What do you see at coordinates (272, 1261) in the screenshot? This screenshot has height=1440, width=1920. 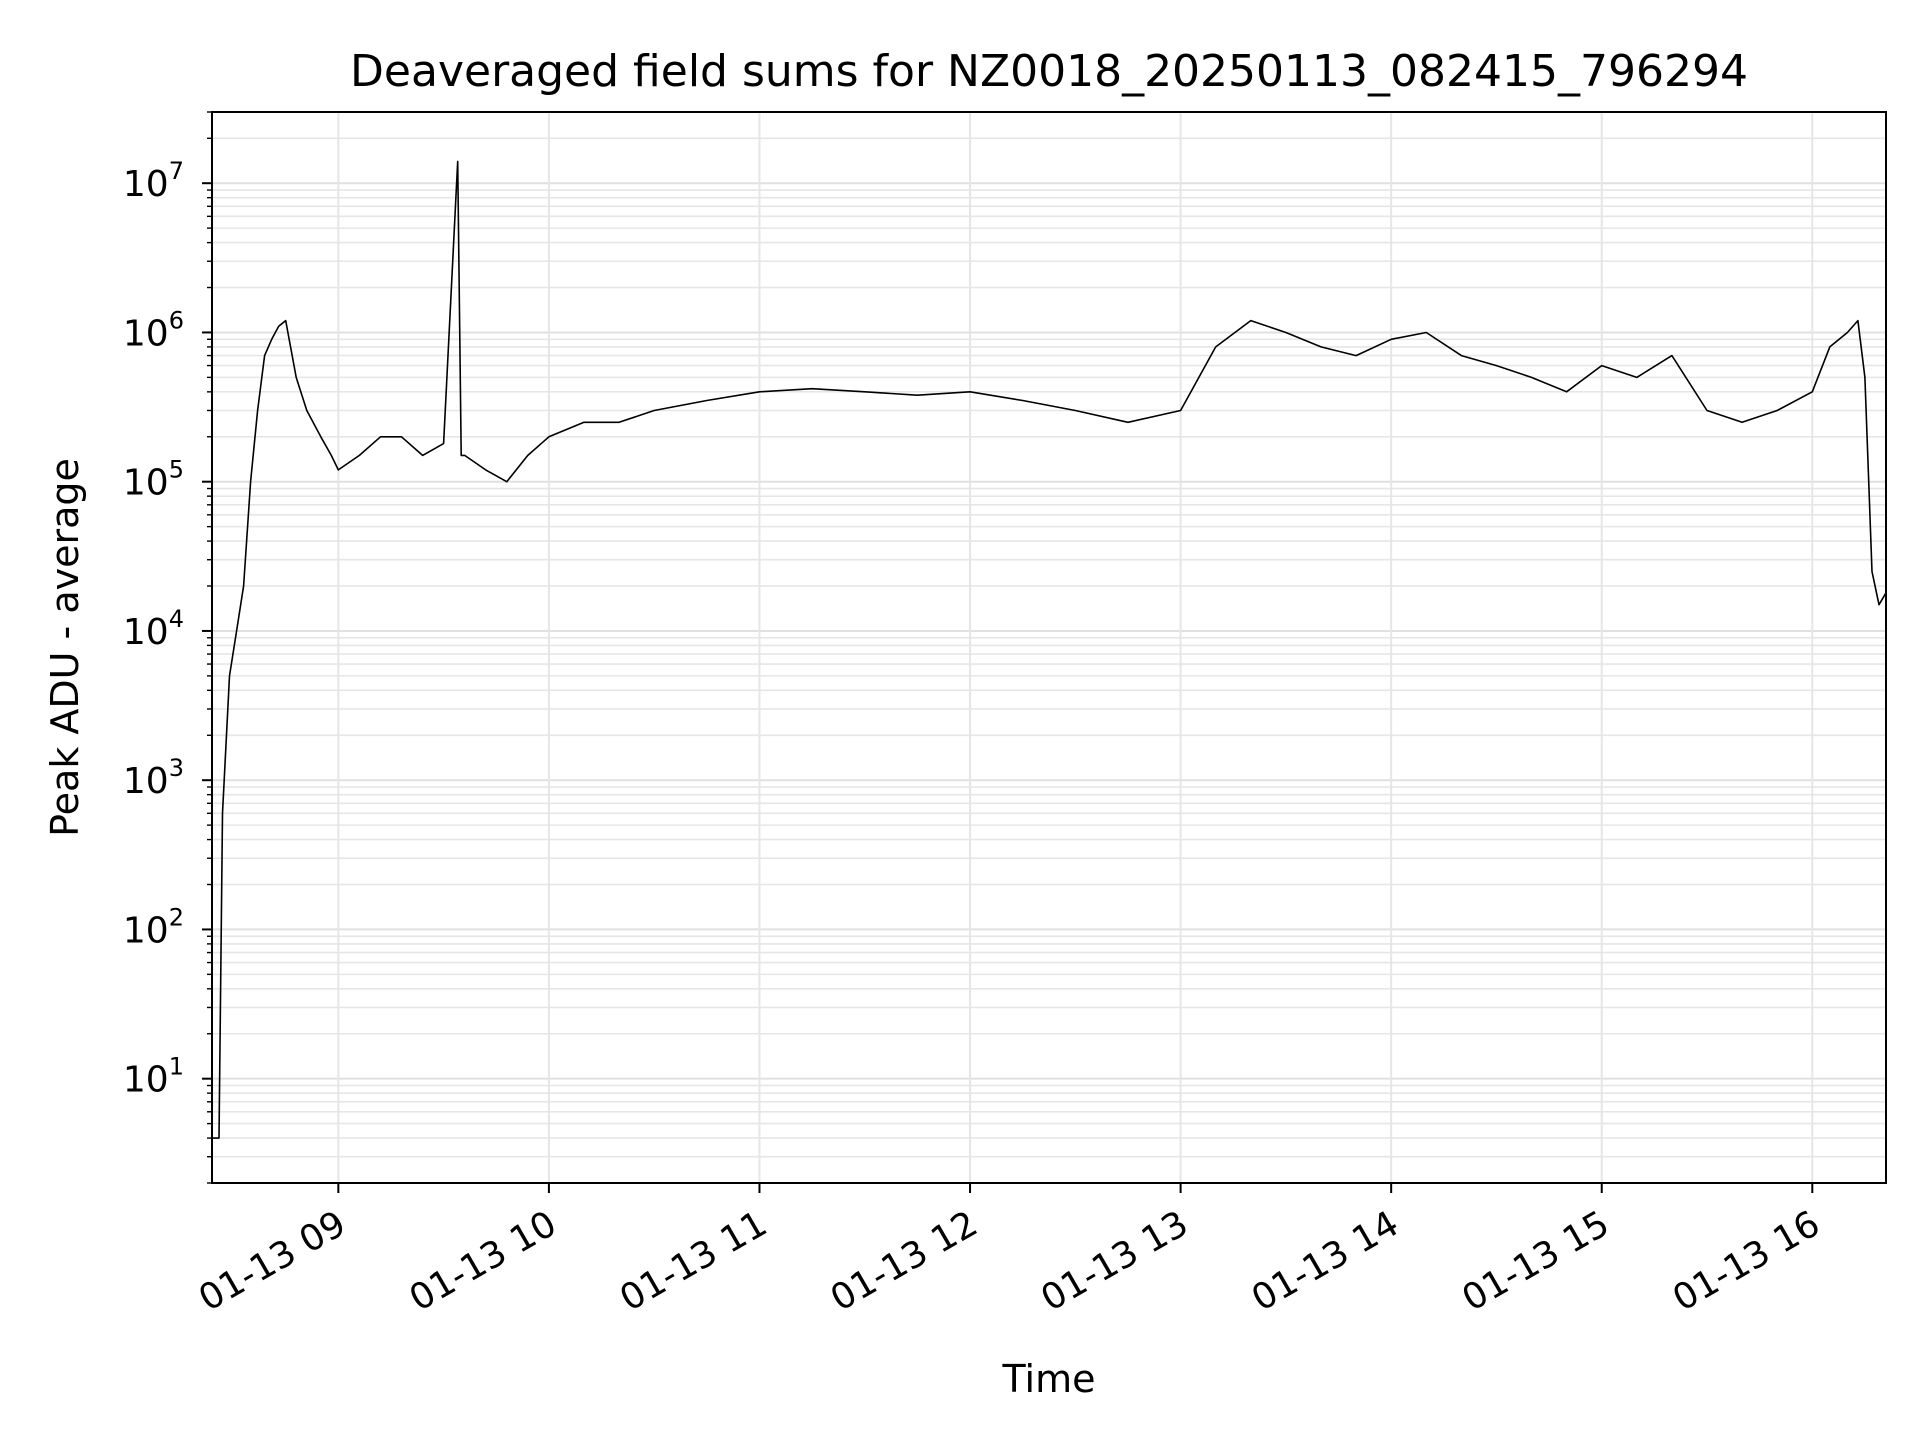 I see `x-tick-label: 01-13 09` at bounding box center [272, 1261].